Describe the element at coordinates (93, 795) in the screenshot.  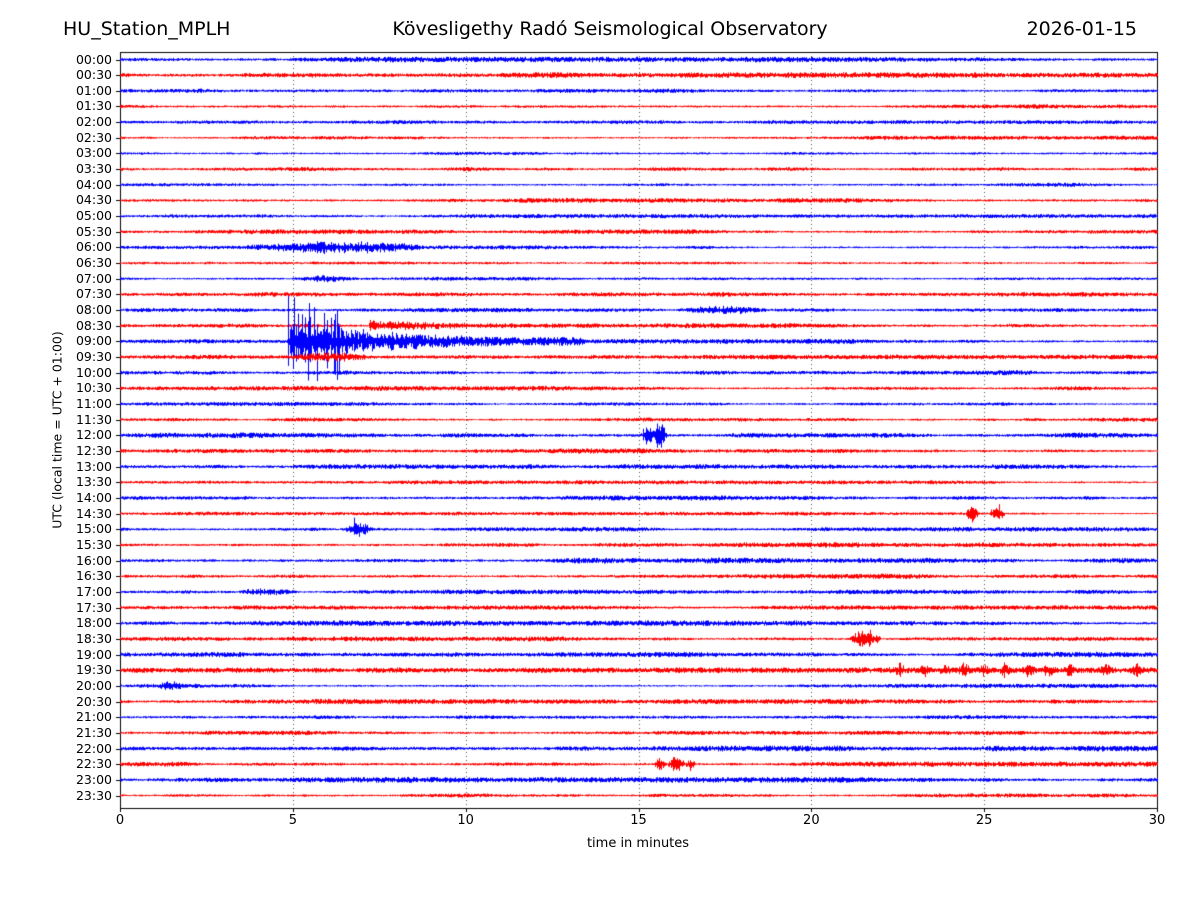
I see `y-tick-label: 23:30` at that location.